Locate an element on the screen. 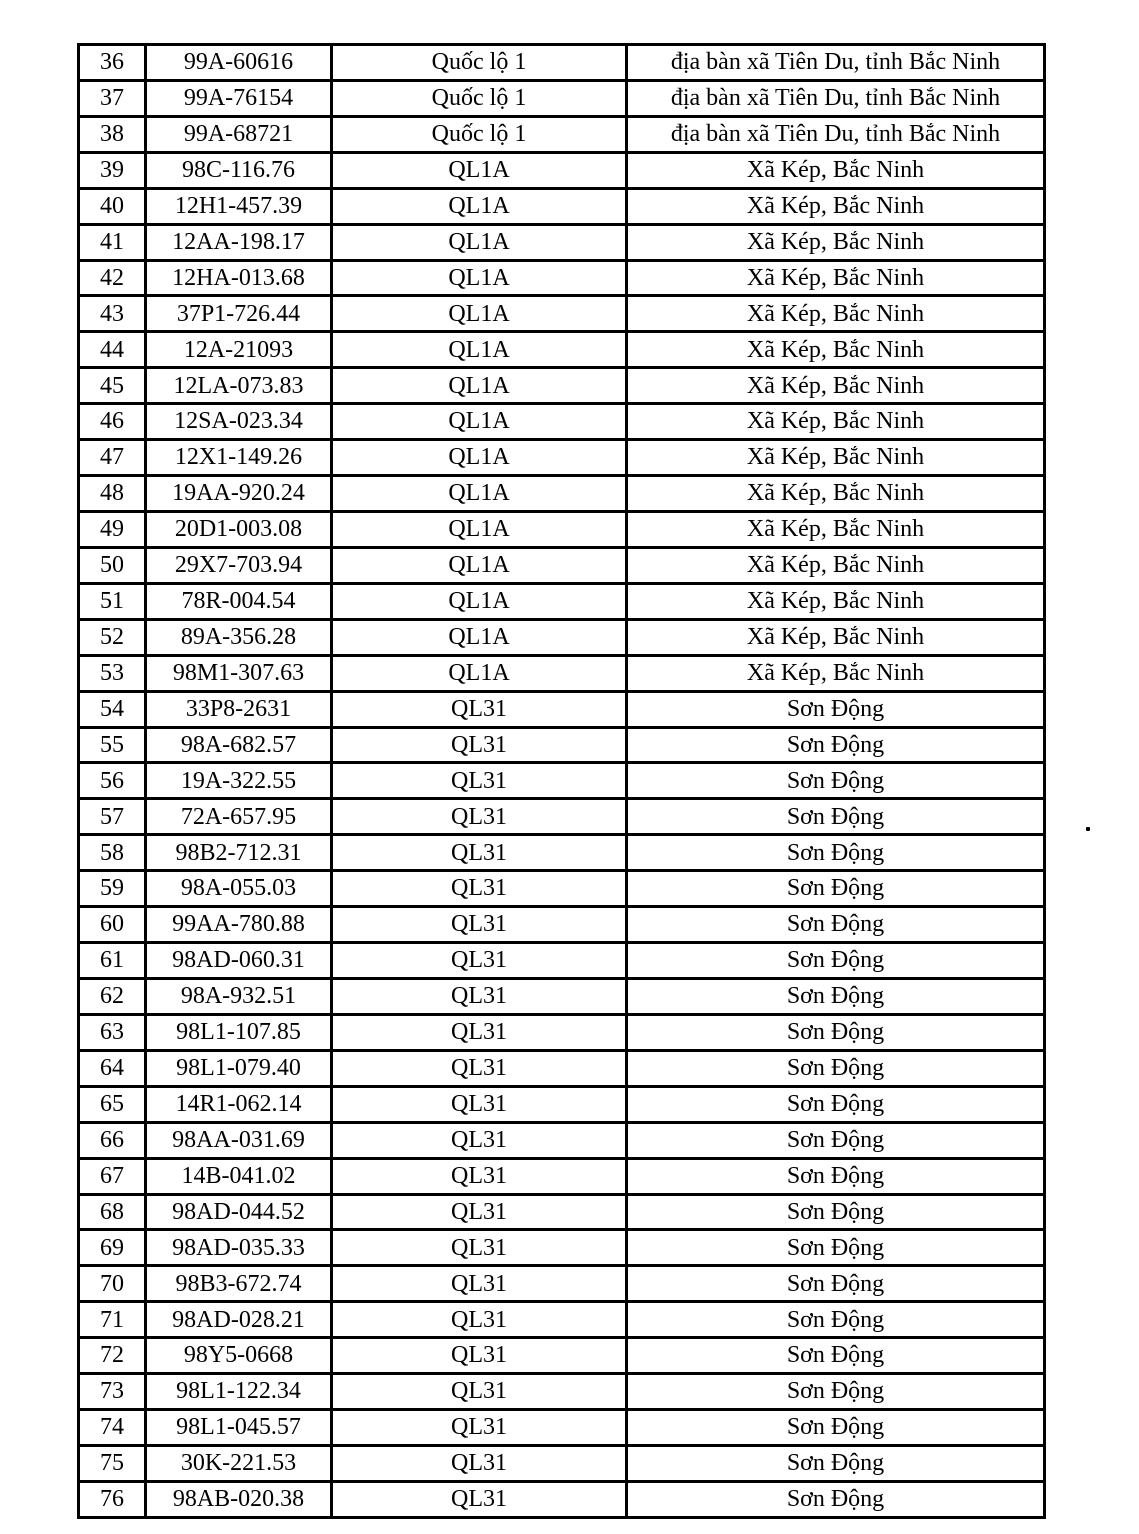 This screenshot has width=1139, height=1534. table-row: 59 98A-055.03 QL31 Sơn Động is located at coordinates (561, 889).